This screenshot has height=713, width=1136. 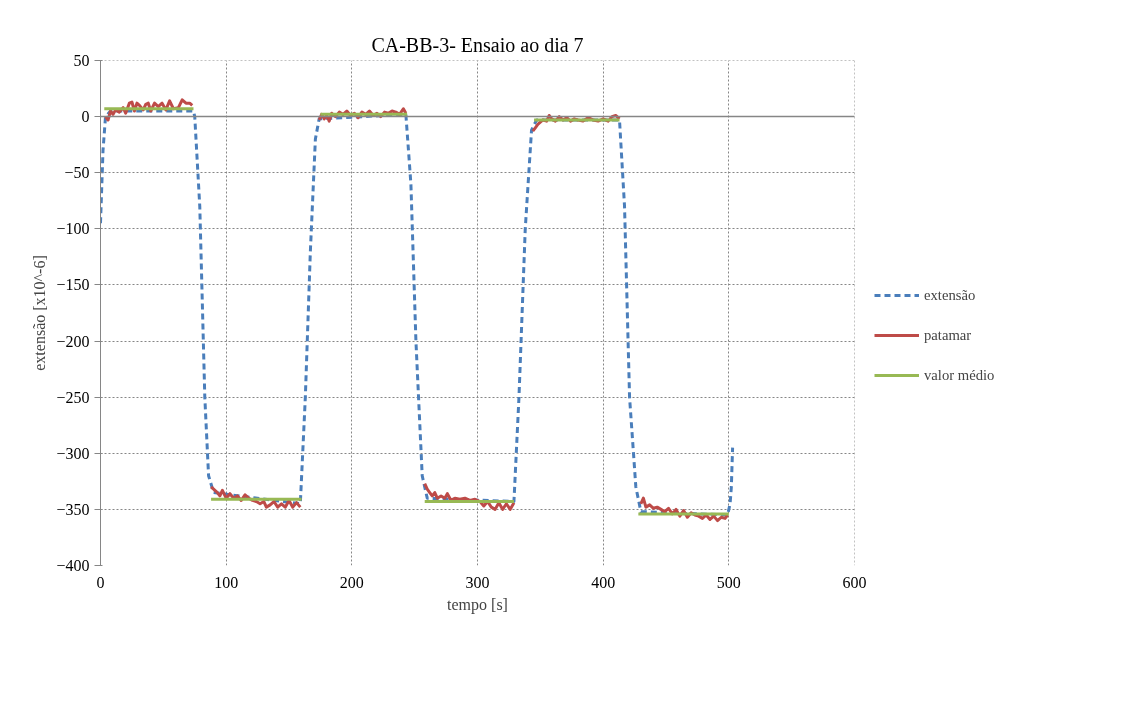 I want to click on y-tick-label: −50, so click(x=77, y=173).